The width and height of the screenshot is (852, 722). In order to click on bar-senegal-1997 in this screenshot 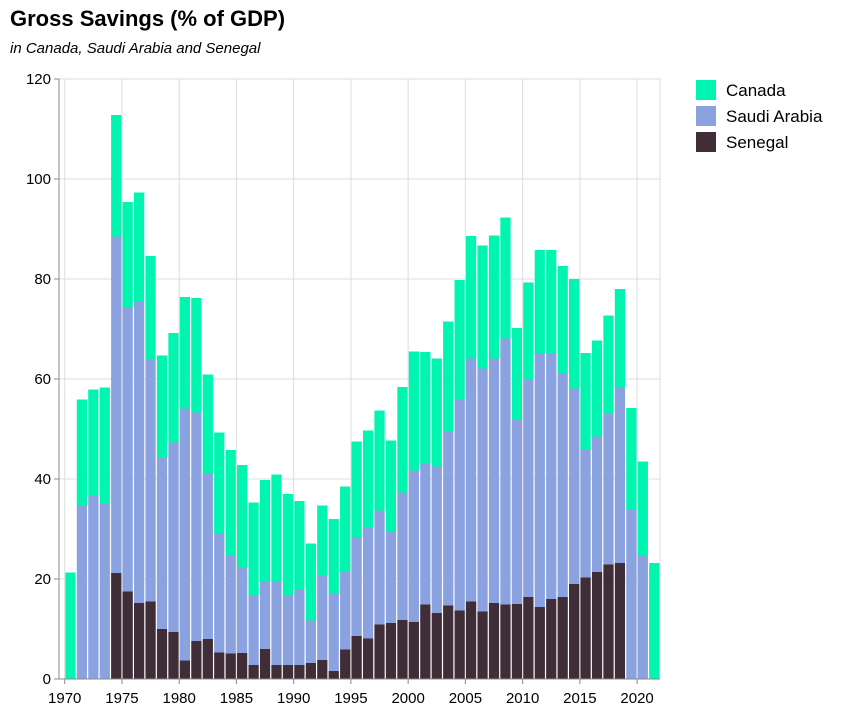, I will do `click(379, 651)`.